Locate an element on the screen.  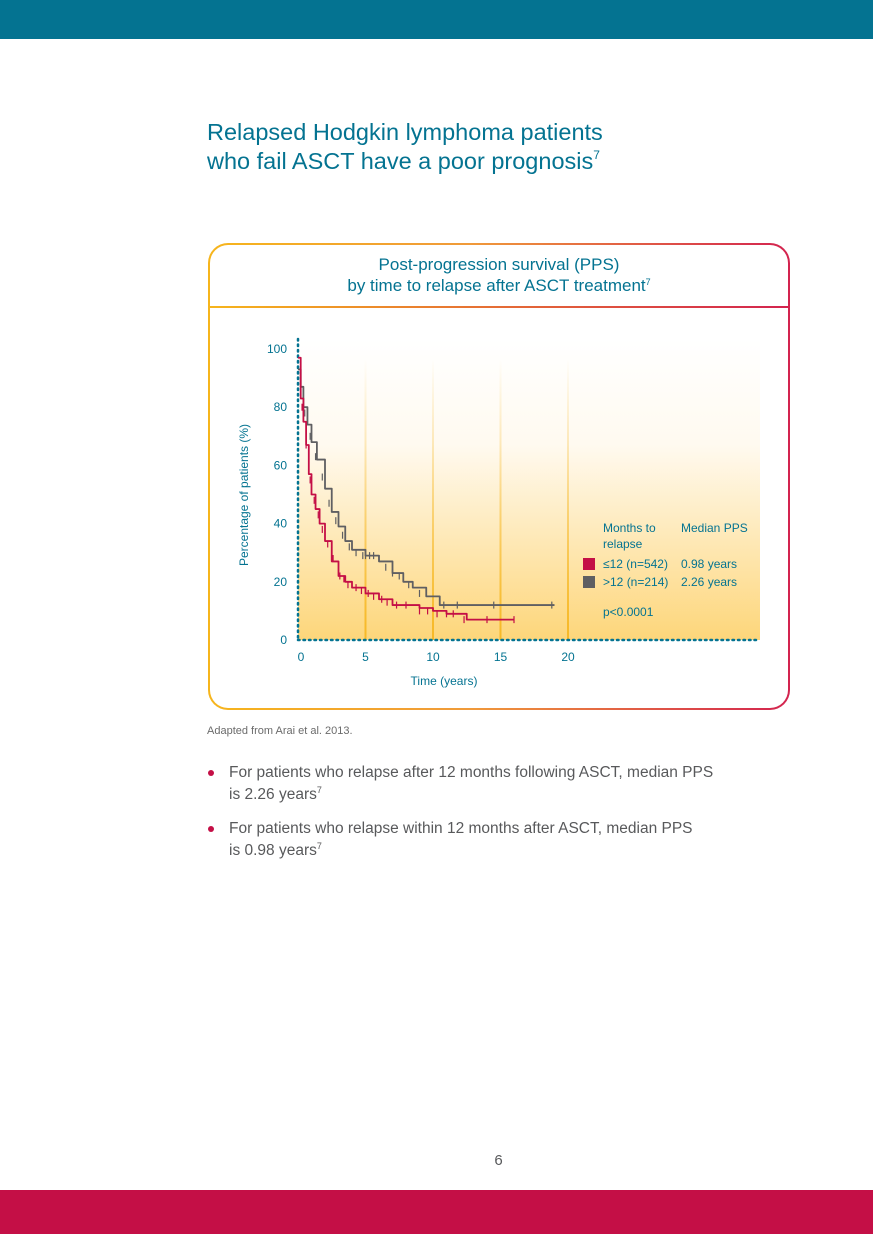
y-axis-label: Percentage of patients (%) is located at coordinates (244, 495).